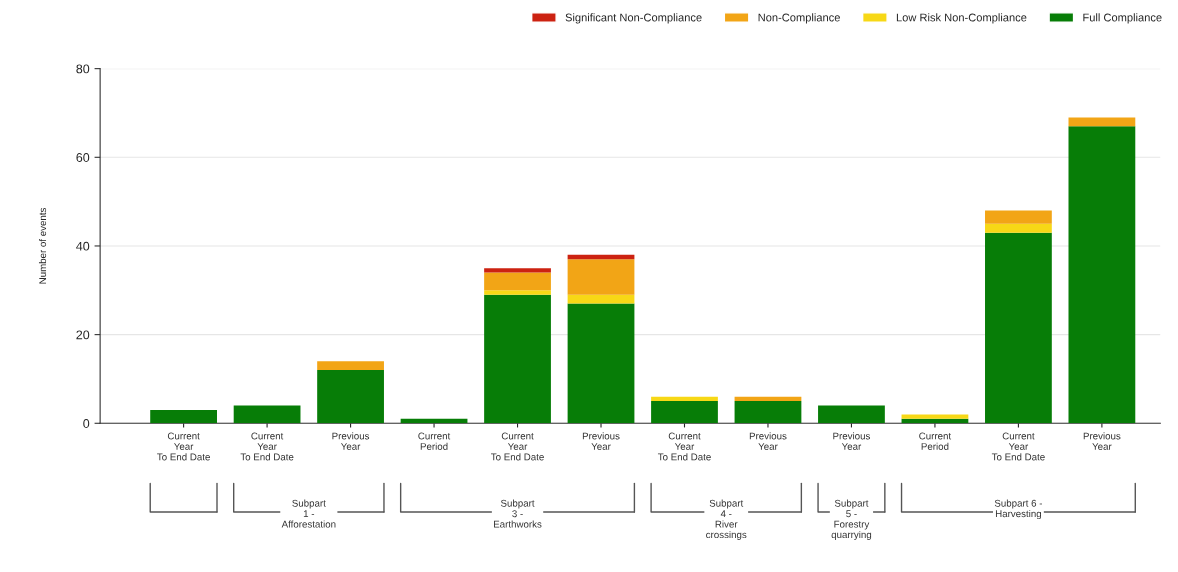 The height and width of the screenshot is (572, 1178). I want to click on legend-label: Significant Non-Compliance, so click(633, 18).